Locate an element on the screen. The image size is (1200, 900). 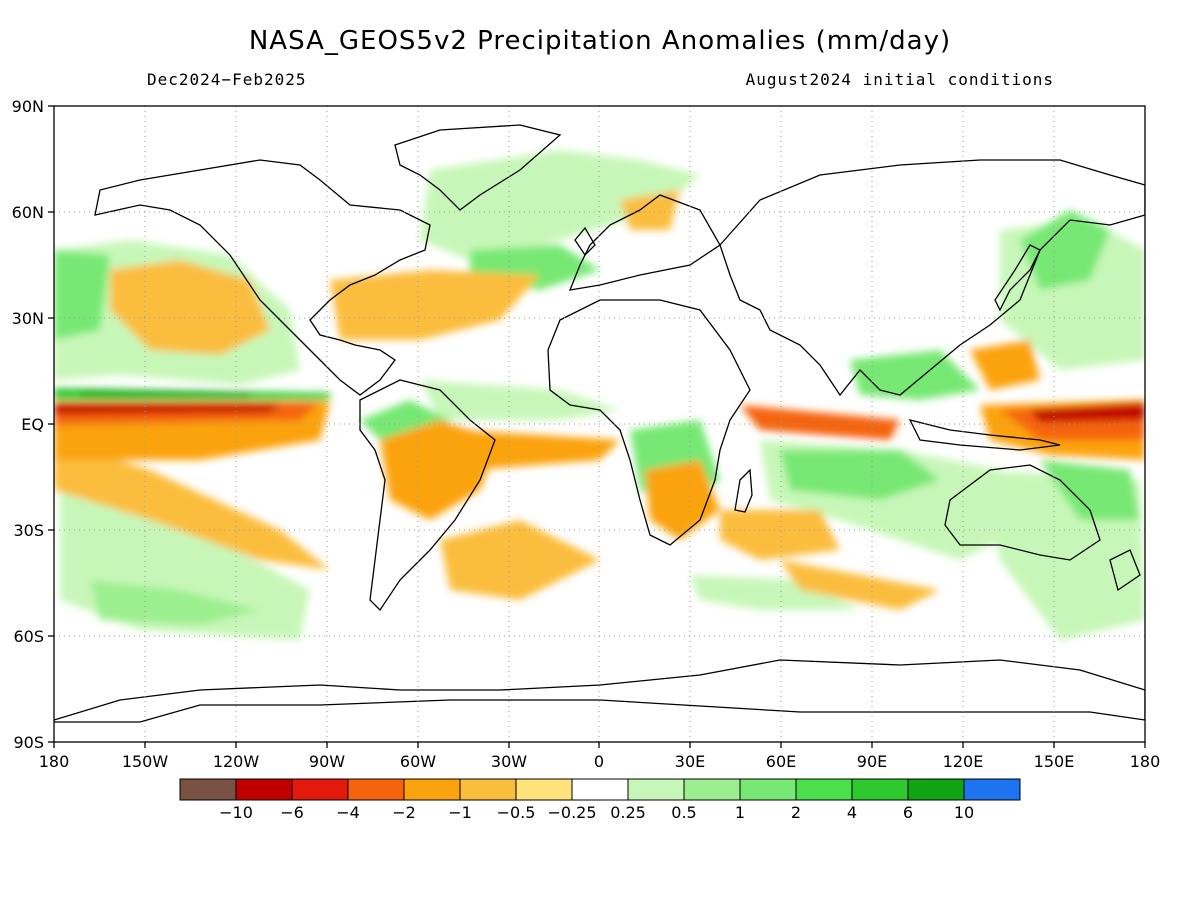
dry-band-equatorial-pacific-core is located at coordinates (167, 409).